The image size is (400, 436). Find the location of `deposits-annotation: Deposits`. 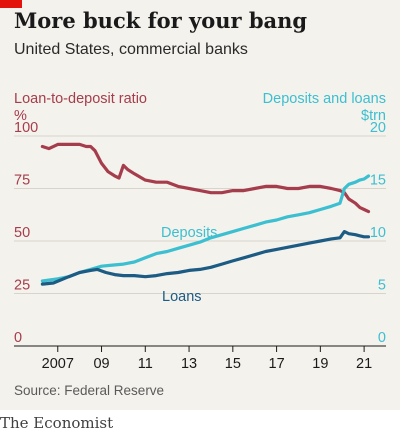

deposits-annotation: Deposits is located at coordinates (189, 233).